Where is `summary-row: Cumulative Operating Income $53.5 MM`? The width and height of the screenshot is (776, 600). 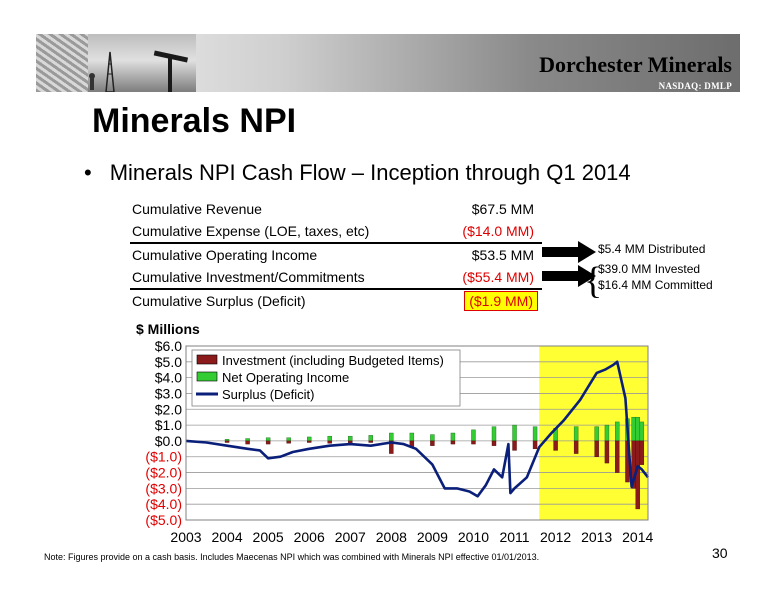
summary-row: Cumulative Operating Income $53.5 MM is located at coordinates (336, 255).